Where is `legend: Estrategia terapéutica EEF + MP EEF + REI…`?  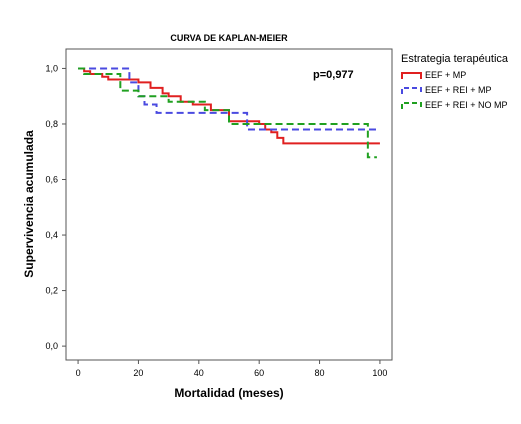 legend: Estrategia terapéutica EEF + MP EEF + REI… is located at coordinates (455, 81).